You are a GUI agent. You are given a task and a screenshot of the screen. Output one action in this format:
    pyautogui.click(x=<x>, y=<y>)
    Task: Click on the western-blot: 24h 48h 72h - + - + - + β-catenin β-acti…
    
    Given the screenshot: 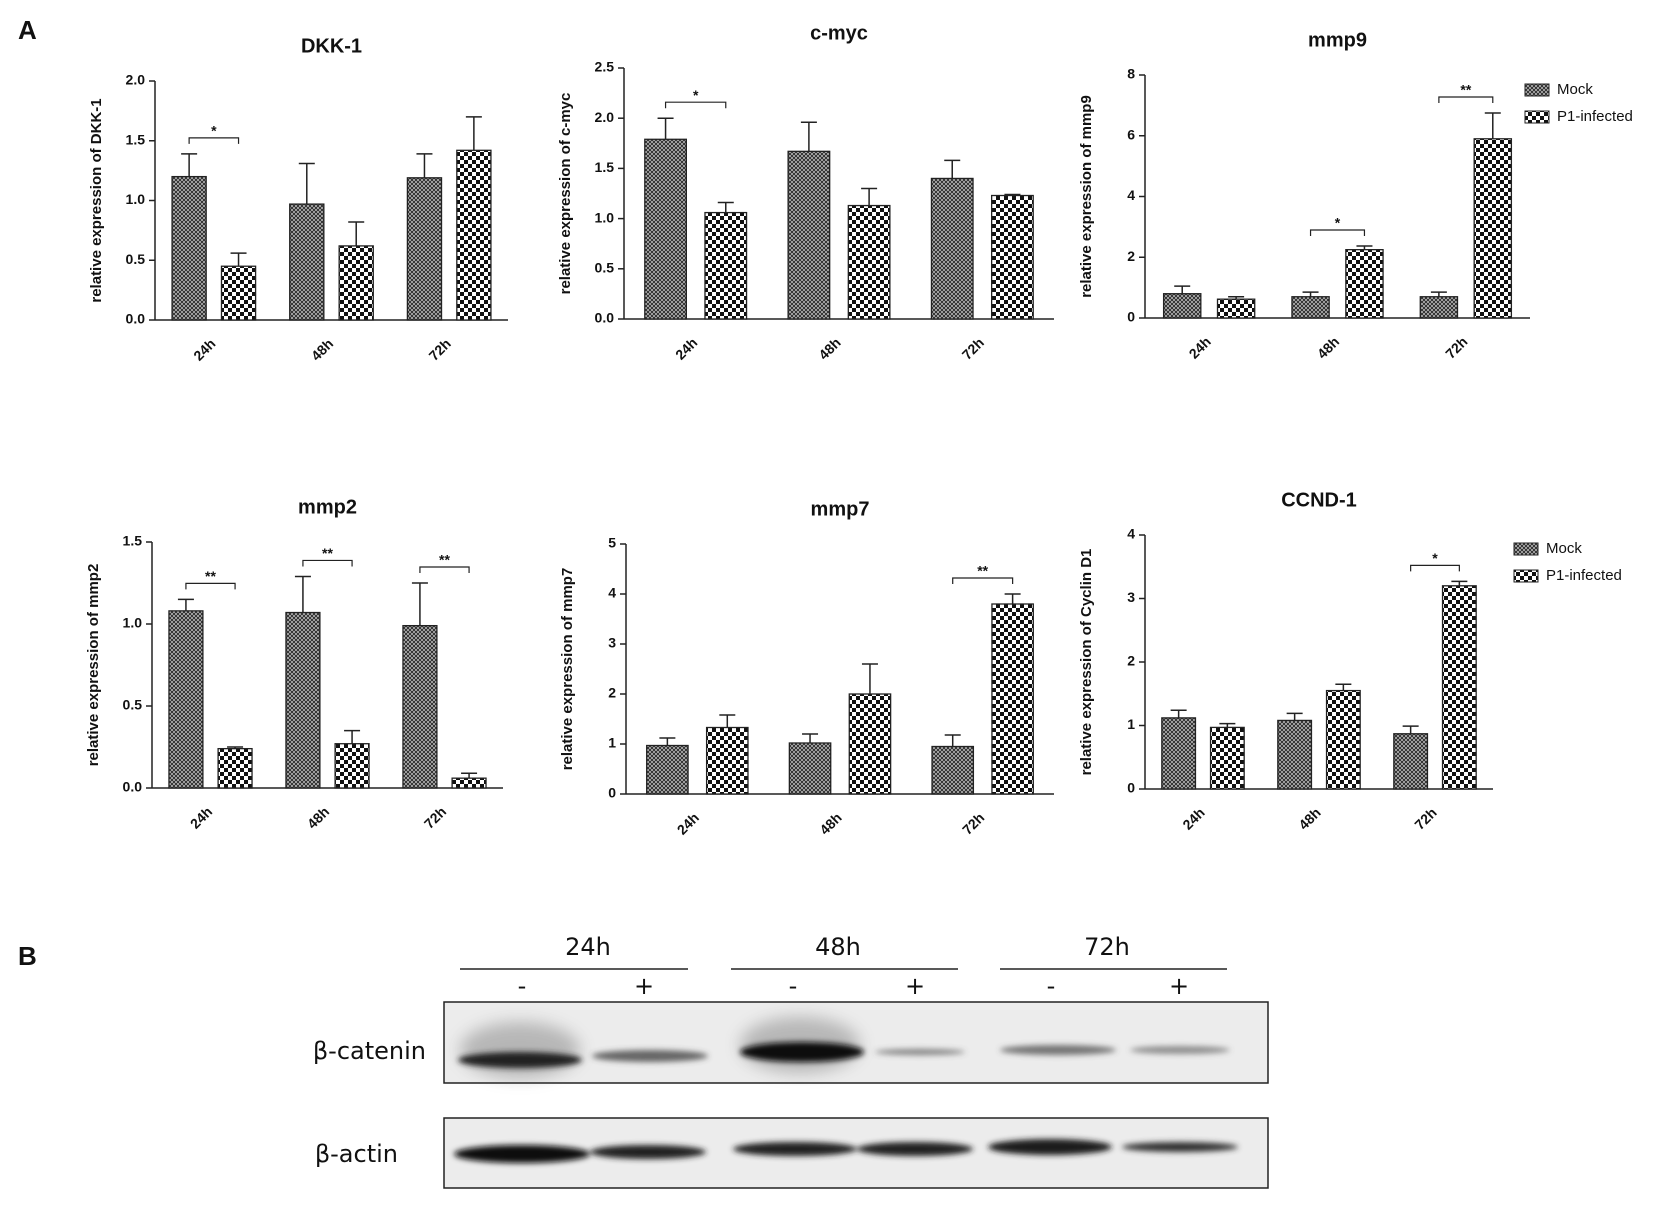 What is the action you would take?
    pyautogui.click(x=791, y=1061)
    